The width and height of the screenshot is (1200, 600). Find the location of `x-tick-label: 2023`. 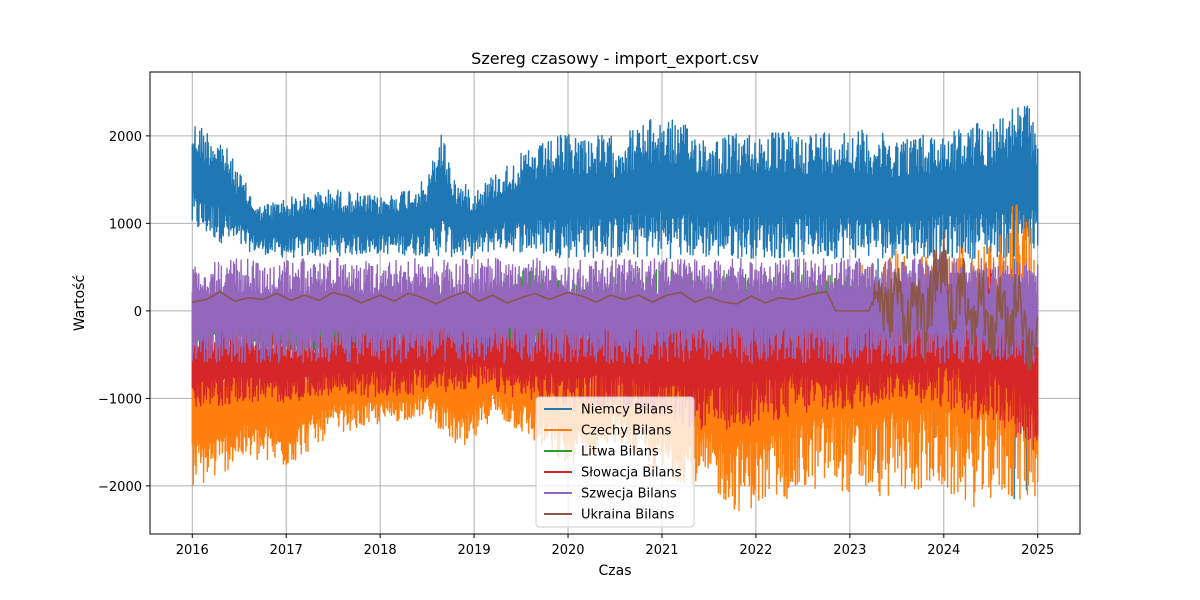

x-tick-label: 2023 is located at coordinates (849, 550).